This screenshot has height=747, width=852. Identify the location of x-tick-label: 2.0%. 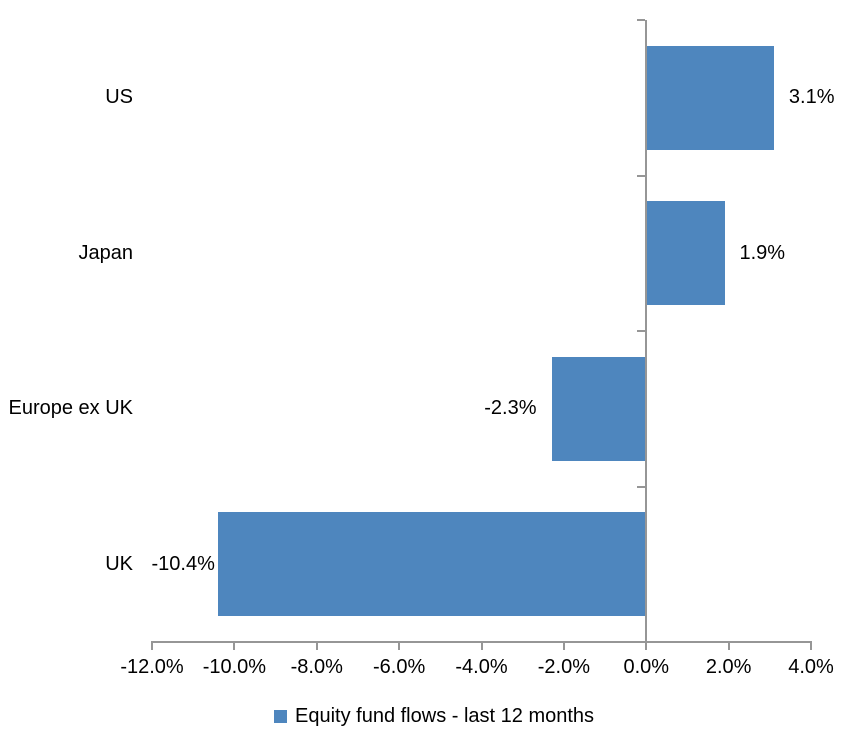
(728, 667).